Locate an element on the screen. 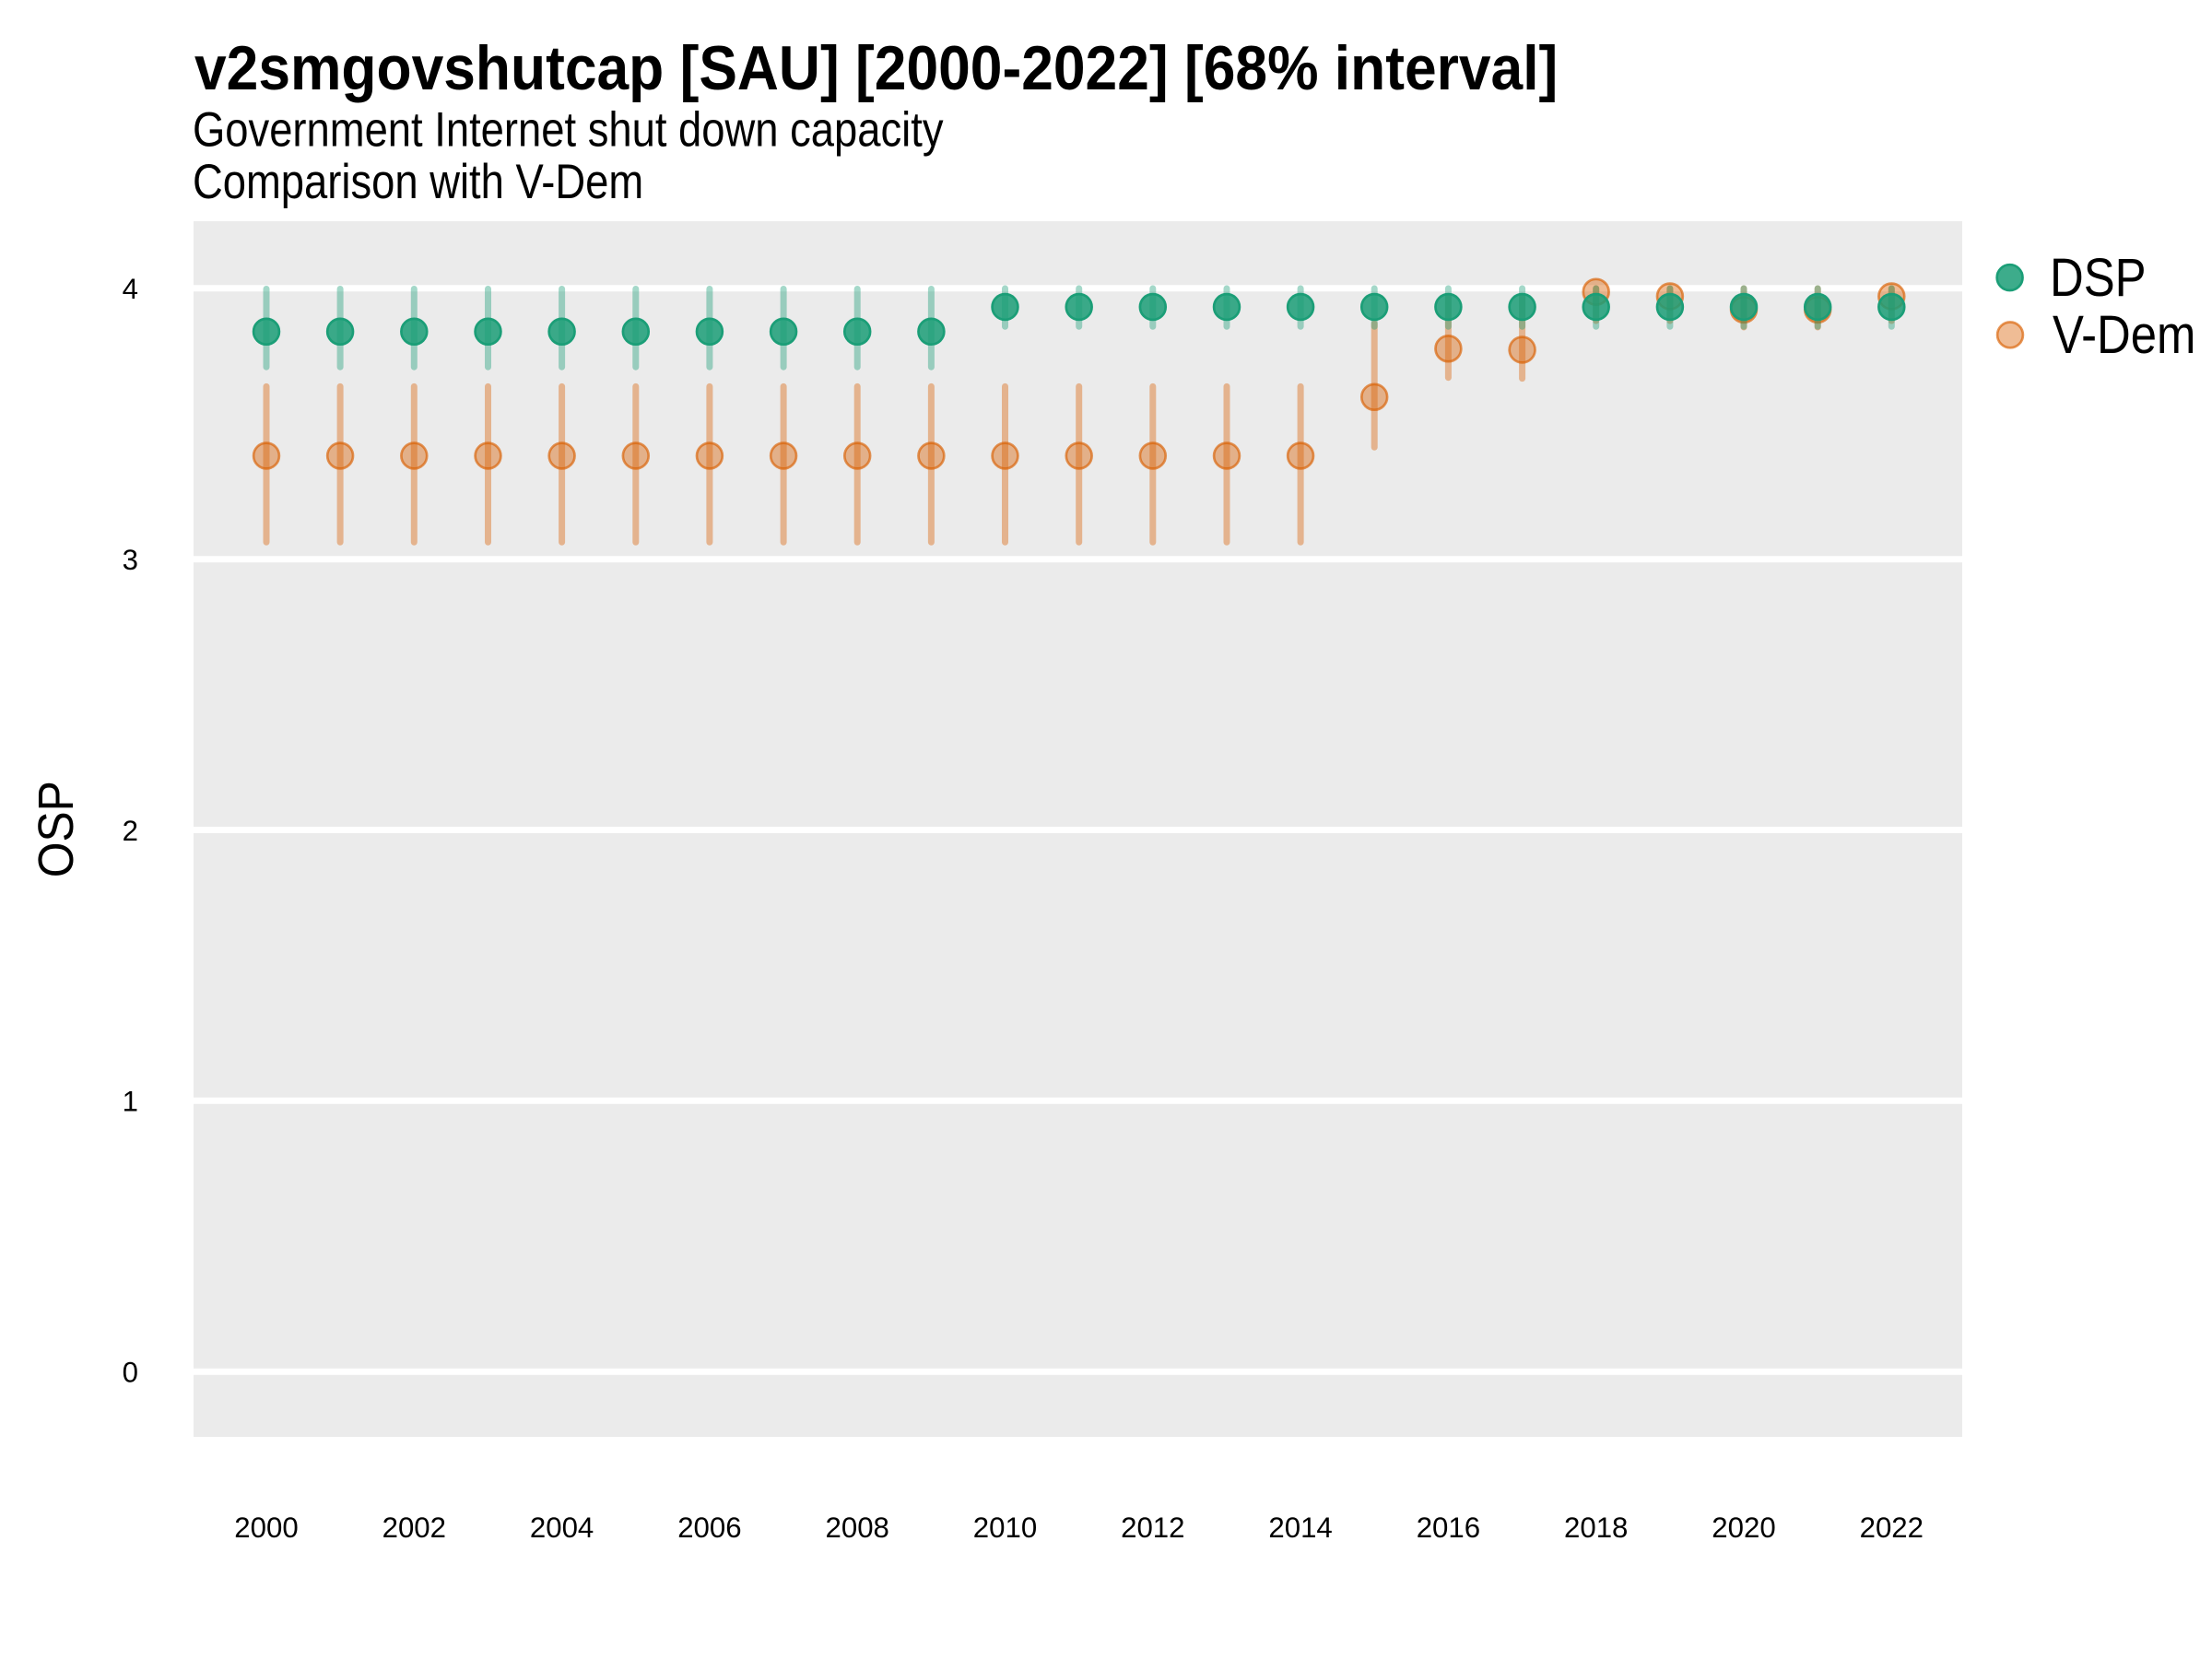 The width and height of the screenshot is (2212, 1659). svg-text: 2002 is located at coordinates (414, 1528).